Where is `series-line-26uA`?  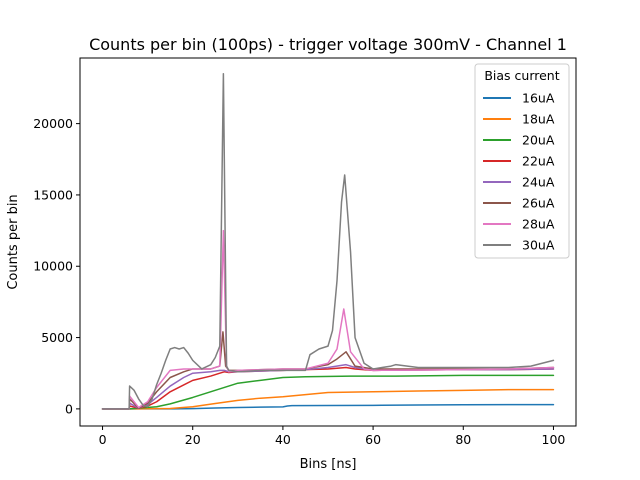
series-line-26uA is located at coordinates (328, 370).